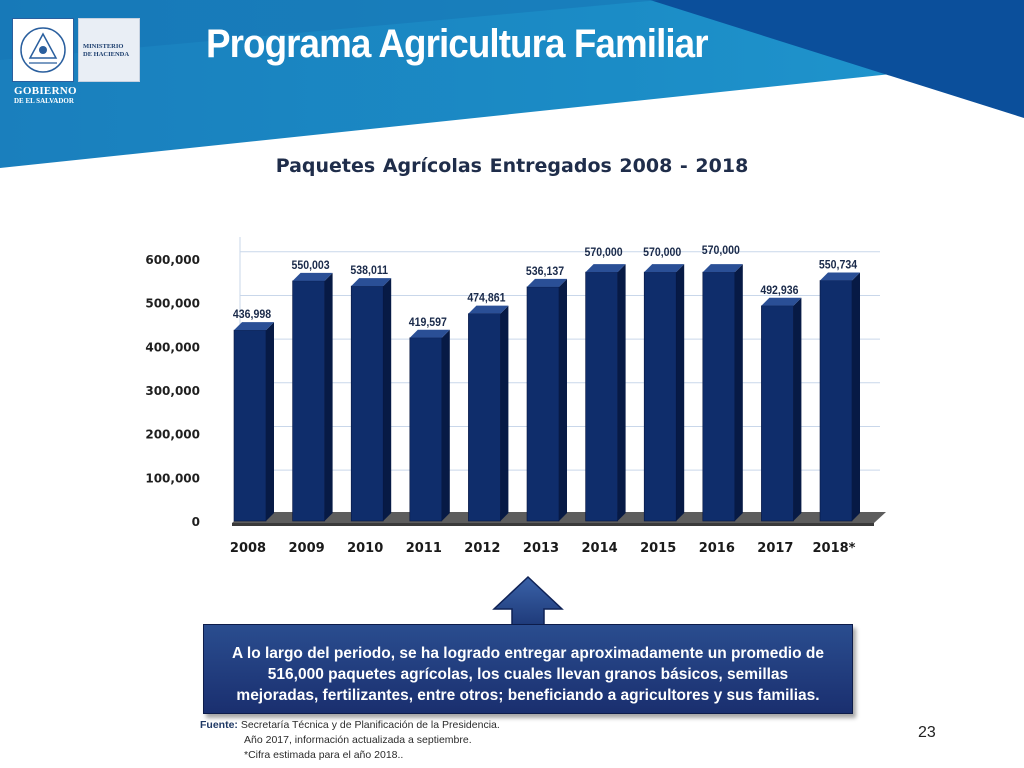 The height and width of the screenshot is (768, 1024). What do you see at coordinates (45, 91) in the screenshot?
I see `government-line-1: GOBIERNO` at bounding box center [45, 91].